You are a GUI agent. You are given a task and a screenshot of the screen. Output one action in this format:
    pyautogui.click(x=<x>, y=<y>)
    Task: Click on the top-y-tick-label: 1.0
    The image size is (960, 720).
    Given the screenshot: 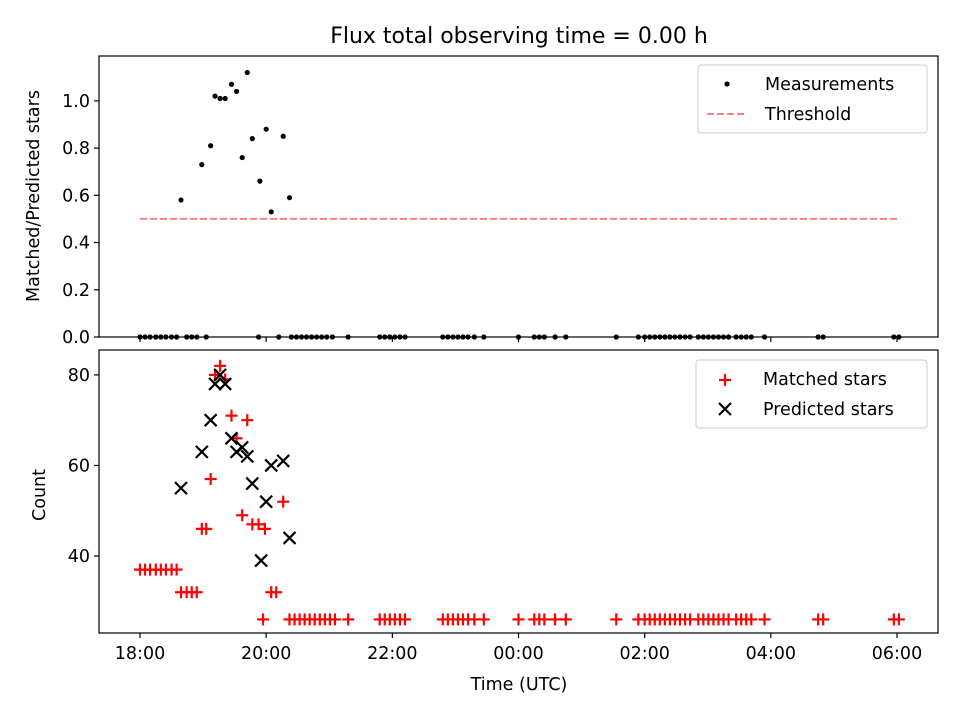 What is the action you would take?
    pyautogui.click(x=76, y=102)
    